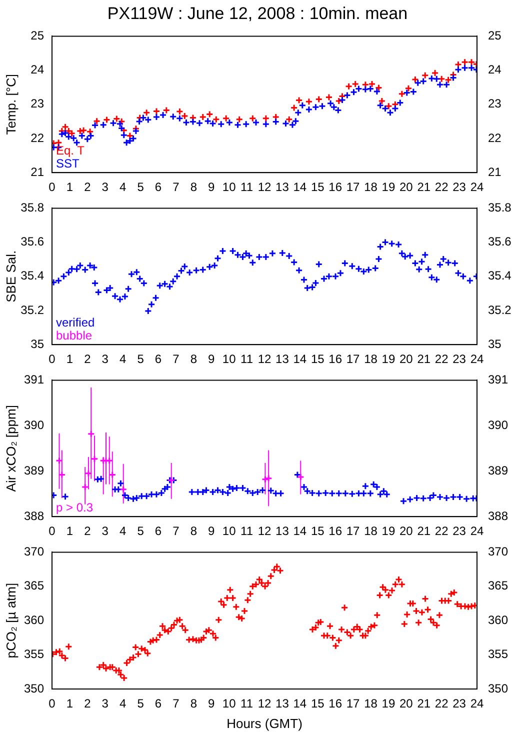 The height and width of the screenshot is (739, 515). I want to click on y2-tick-label: 389, so click(498, 470).